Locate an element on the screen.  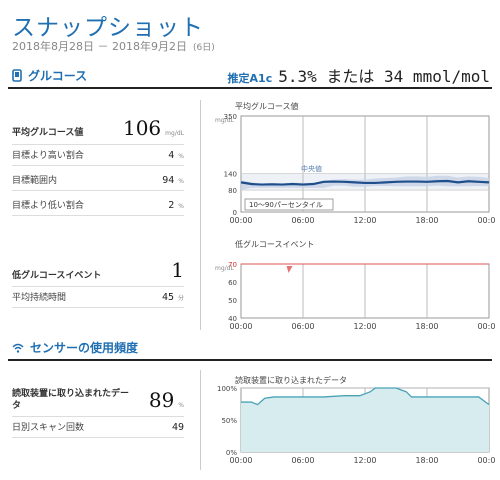
capture-area is located at coordinates (365, 420).